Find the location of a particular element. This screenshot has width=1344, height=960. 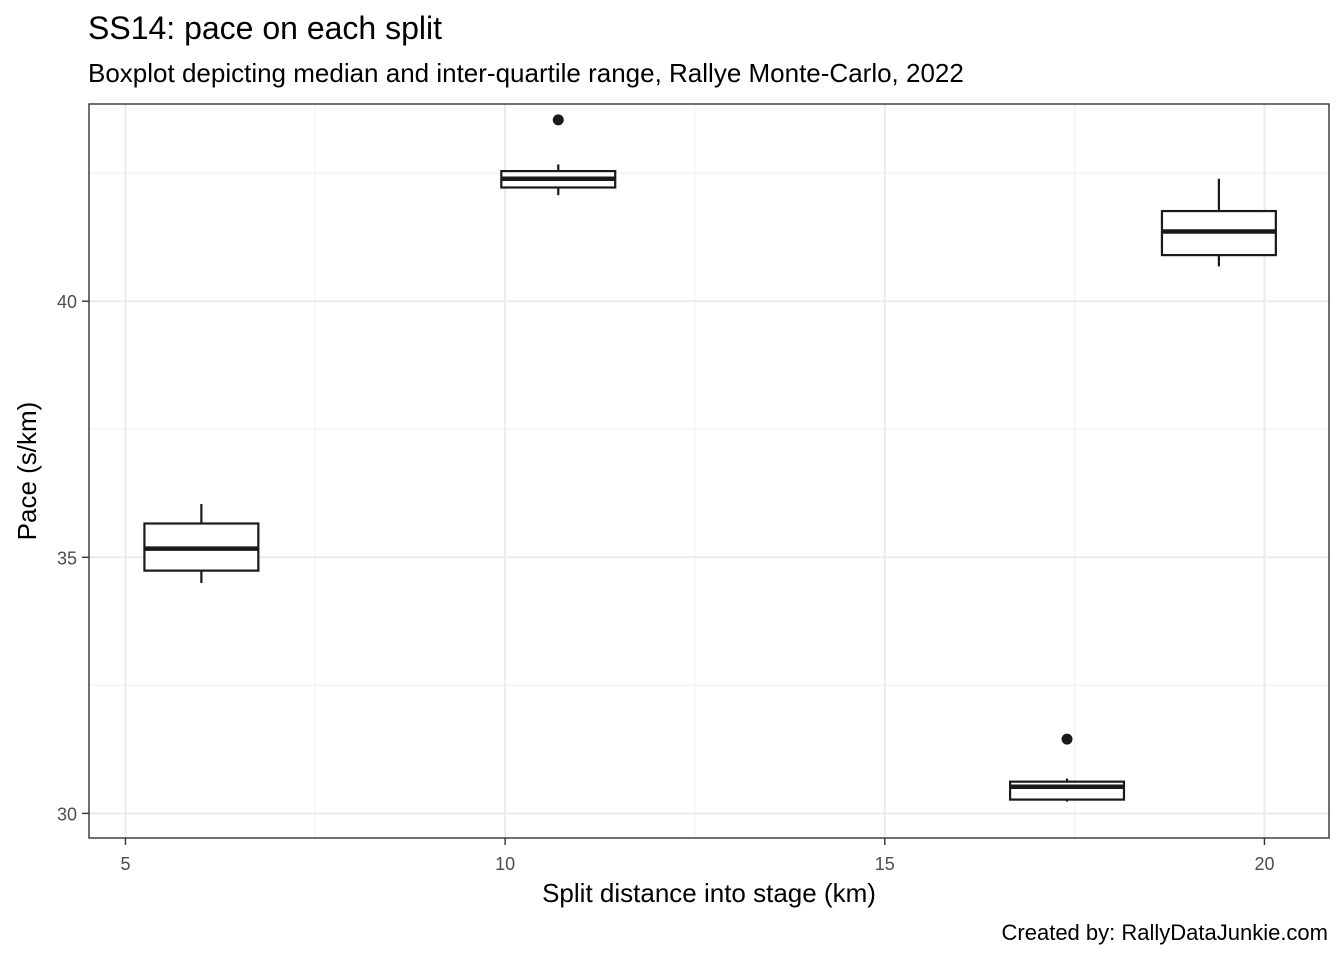

chart-caption: Created by: RallyDataJunkie.com is located at coordinates (1164, 932).